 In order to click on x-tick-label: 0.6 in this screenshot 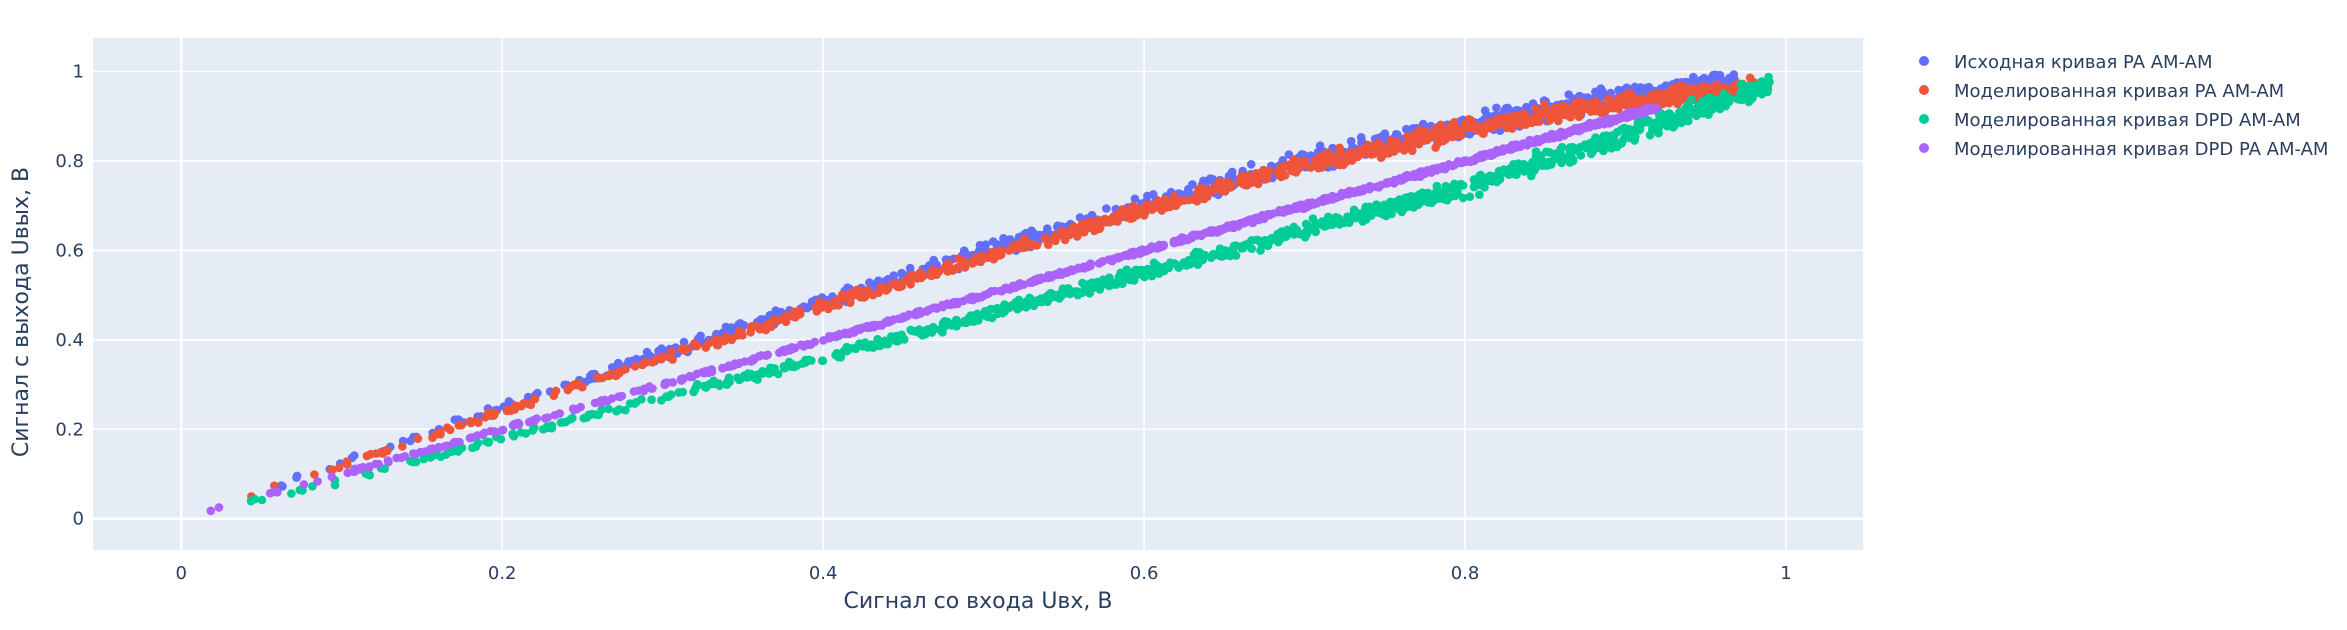, I will do `click(1144, 573)`.